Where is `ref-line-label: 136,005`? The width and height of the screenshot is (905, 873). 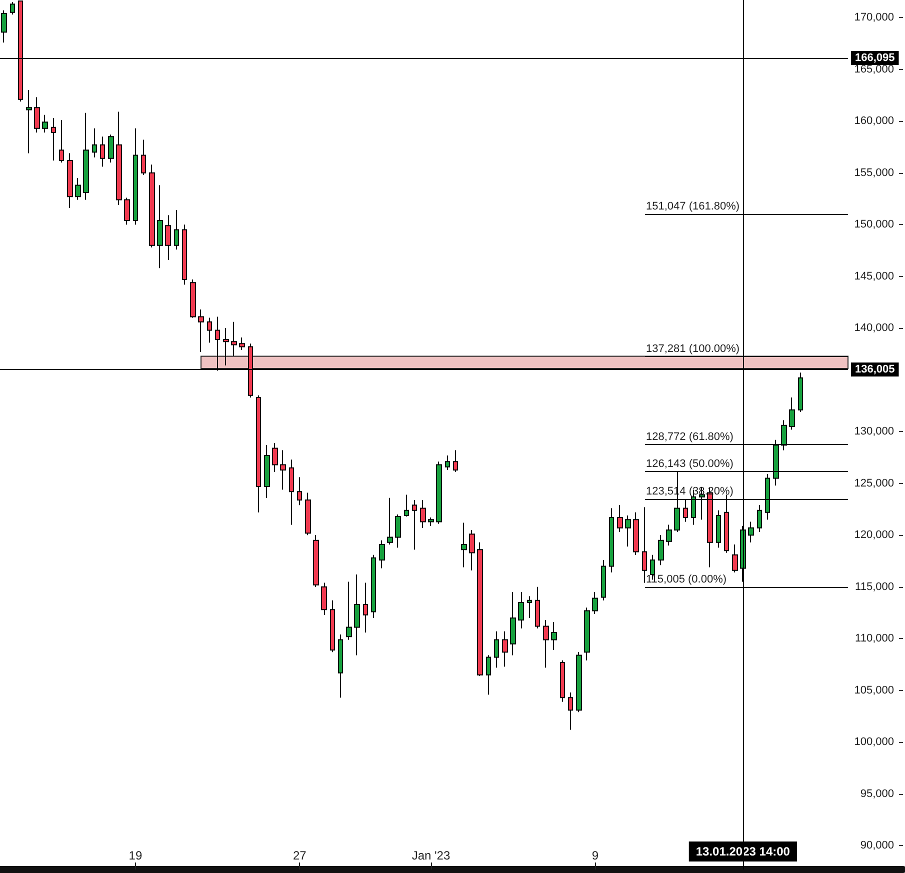
ref-line-label: 136,005 is located at coordinates (875, 369).